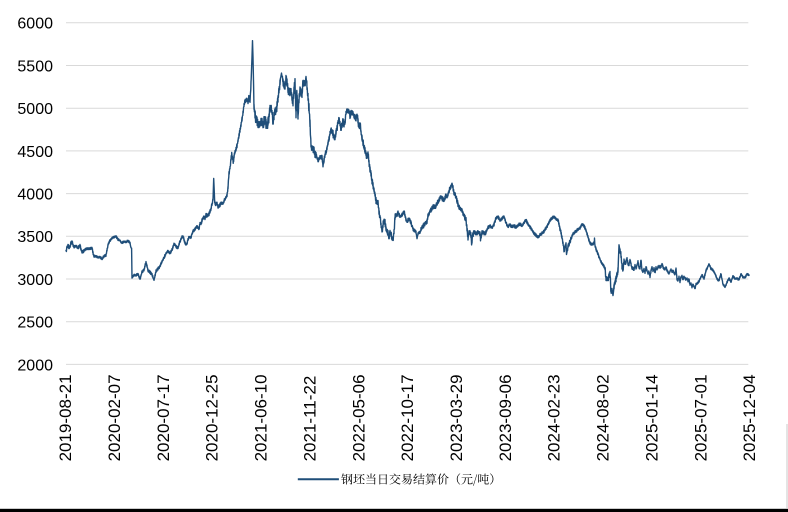 This screenshot has height=512, width=788. Describe the element at coordinates (456, 417) in the screenshot. I see `svg-text: 2023-03-29` at that location.